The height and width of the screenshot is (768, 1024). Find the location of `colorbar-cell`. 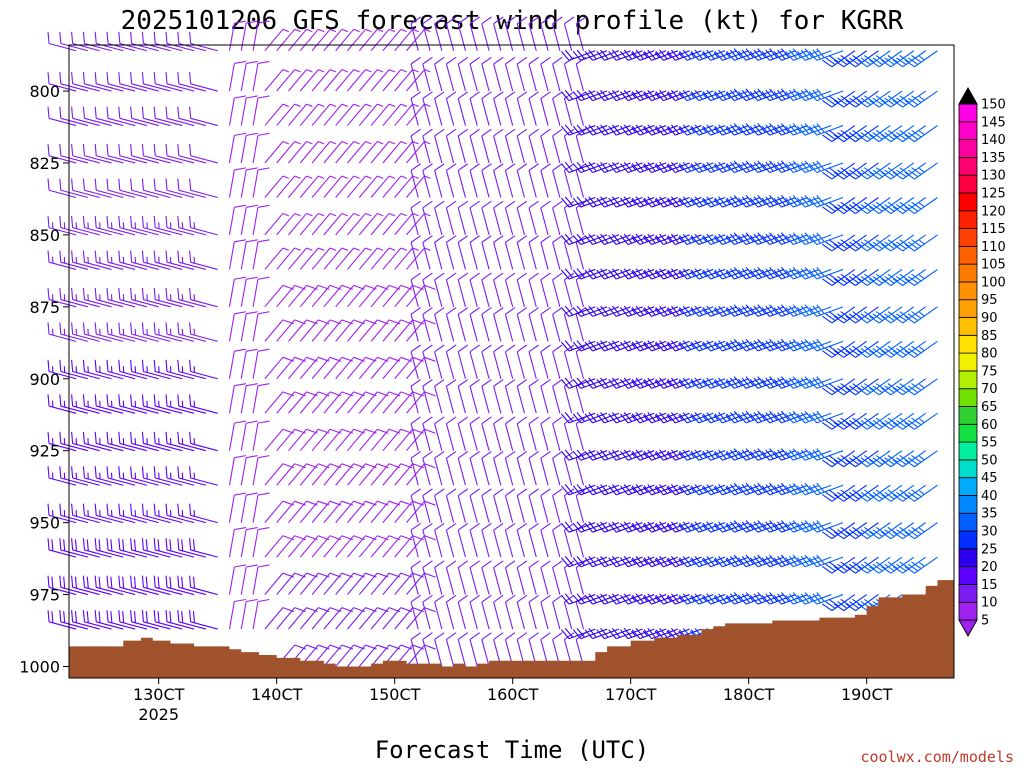

colorbar-cell is located at coordinates (968, 522).